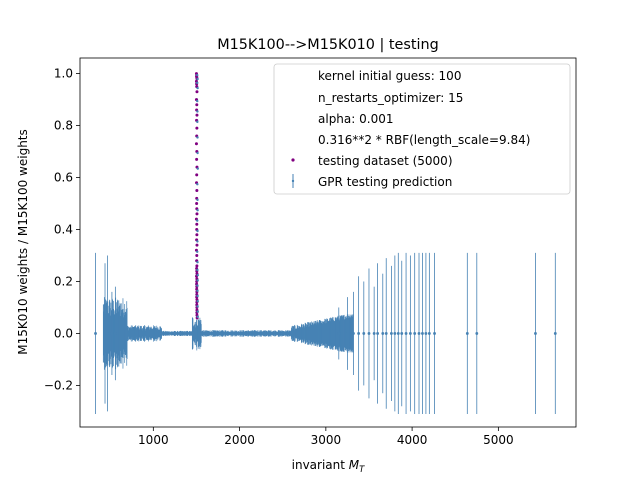 This screenshot has width=640, height=480. What do you see at coordinates (63, 126) in the screenshot?
I see `y-tick-label: 0.8` at bounding box center [63, 126].